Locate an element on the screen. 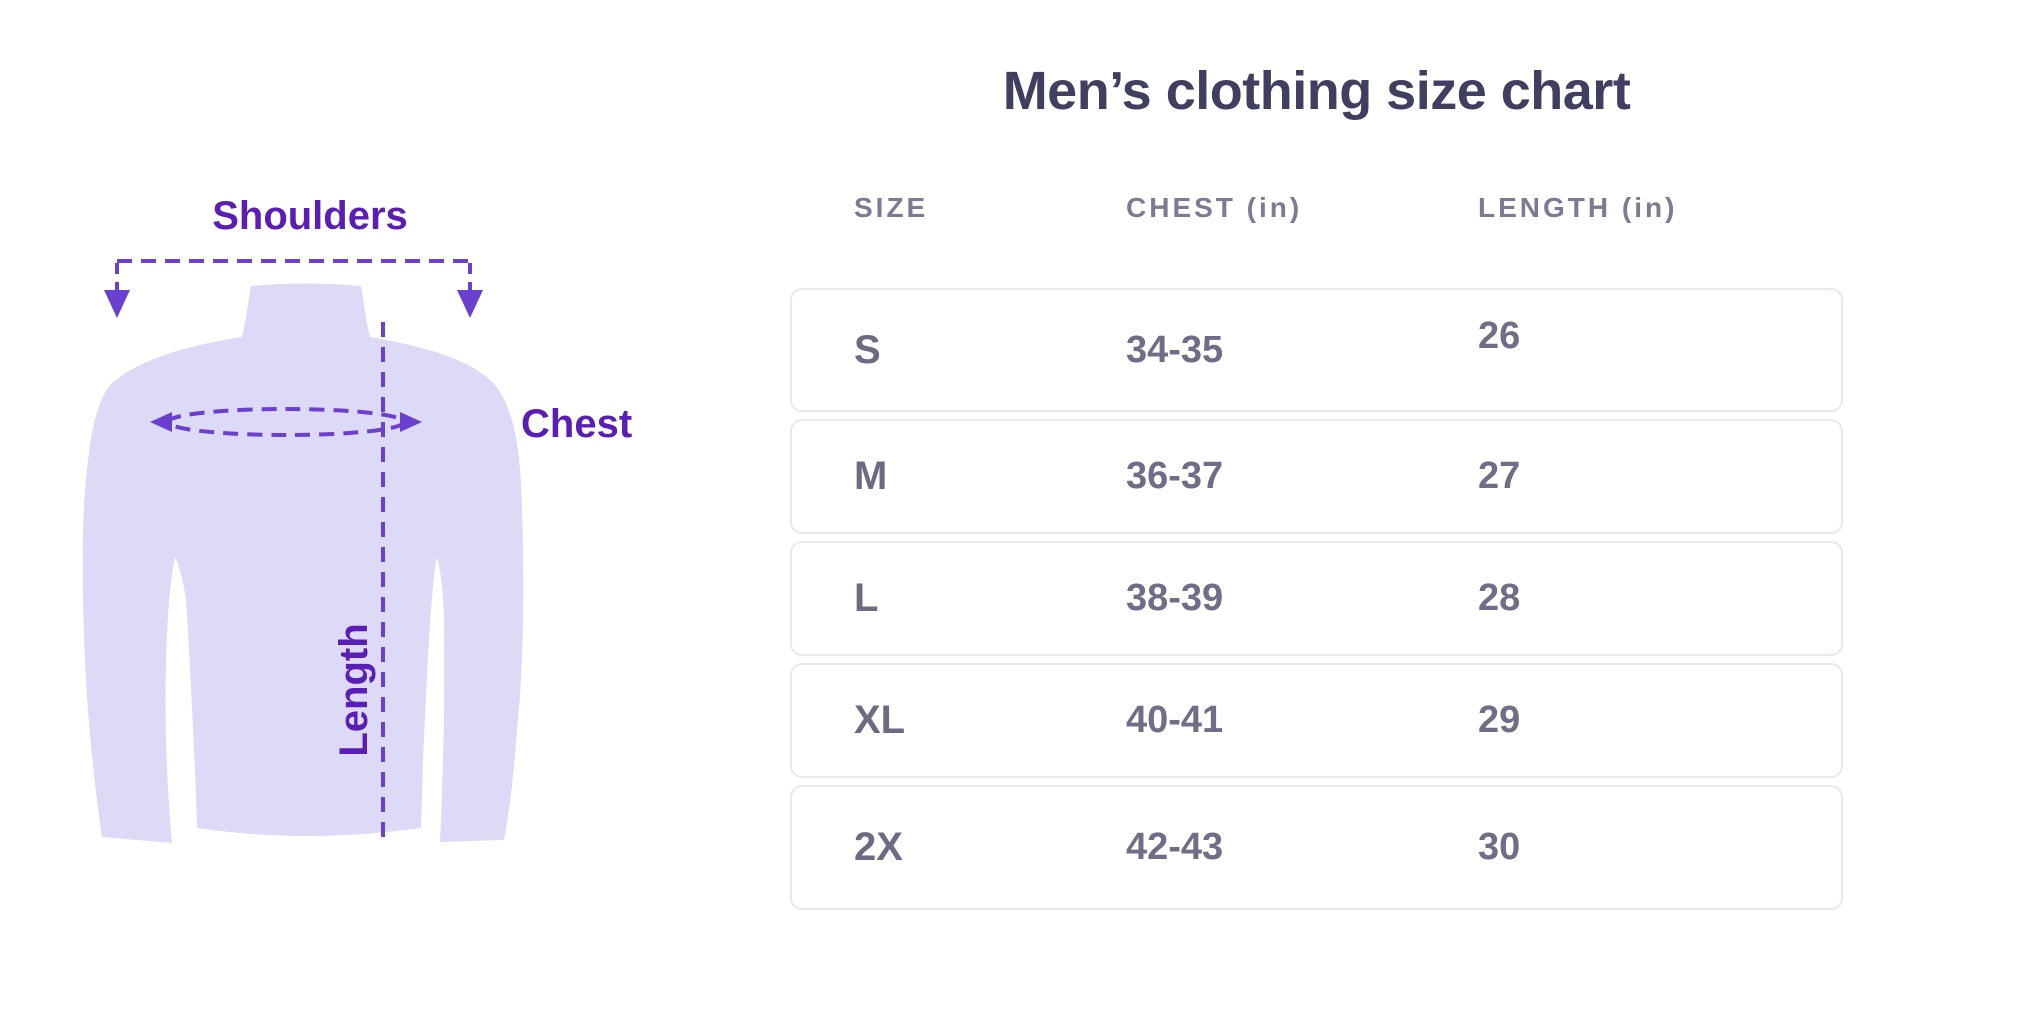 Image resolution: width=2032 pixels, height=1020 pixels. shirt-illustration is located at coordinates (303, 551).